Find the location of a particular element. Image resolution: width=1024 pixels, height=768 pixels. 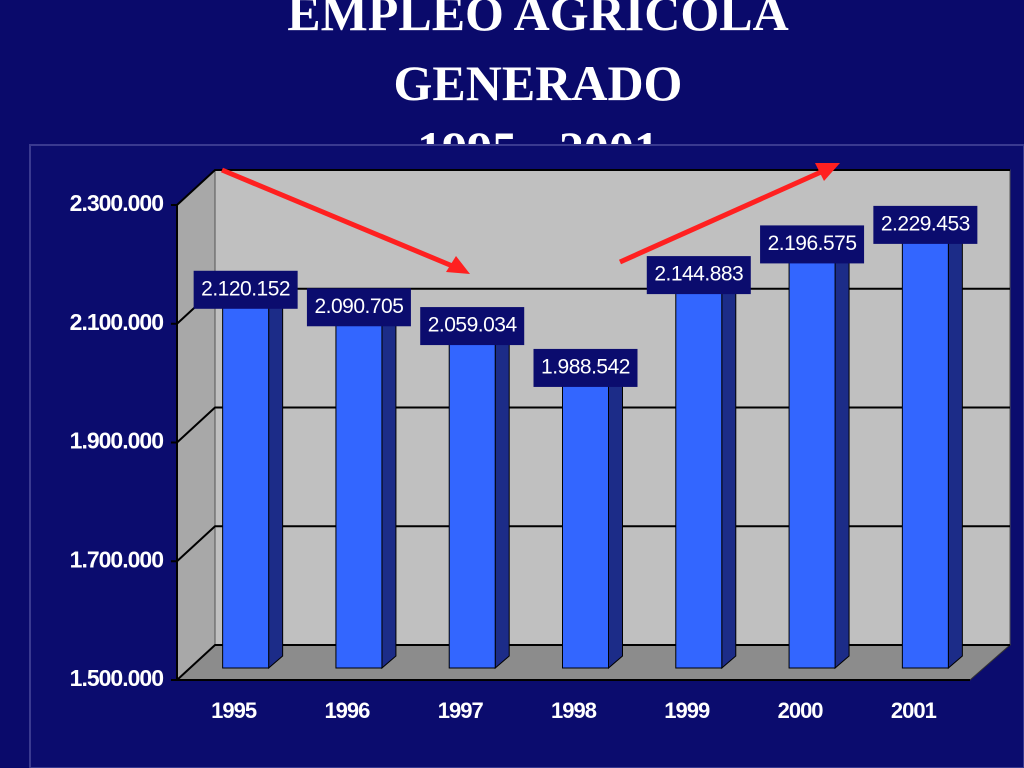

value-label: 2.059.034 is located at coordinates (473, 325).